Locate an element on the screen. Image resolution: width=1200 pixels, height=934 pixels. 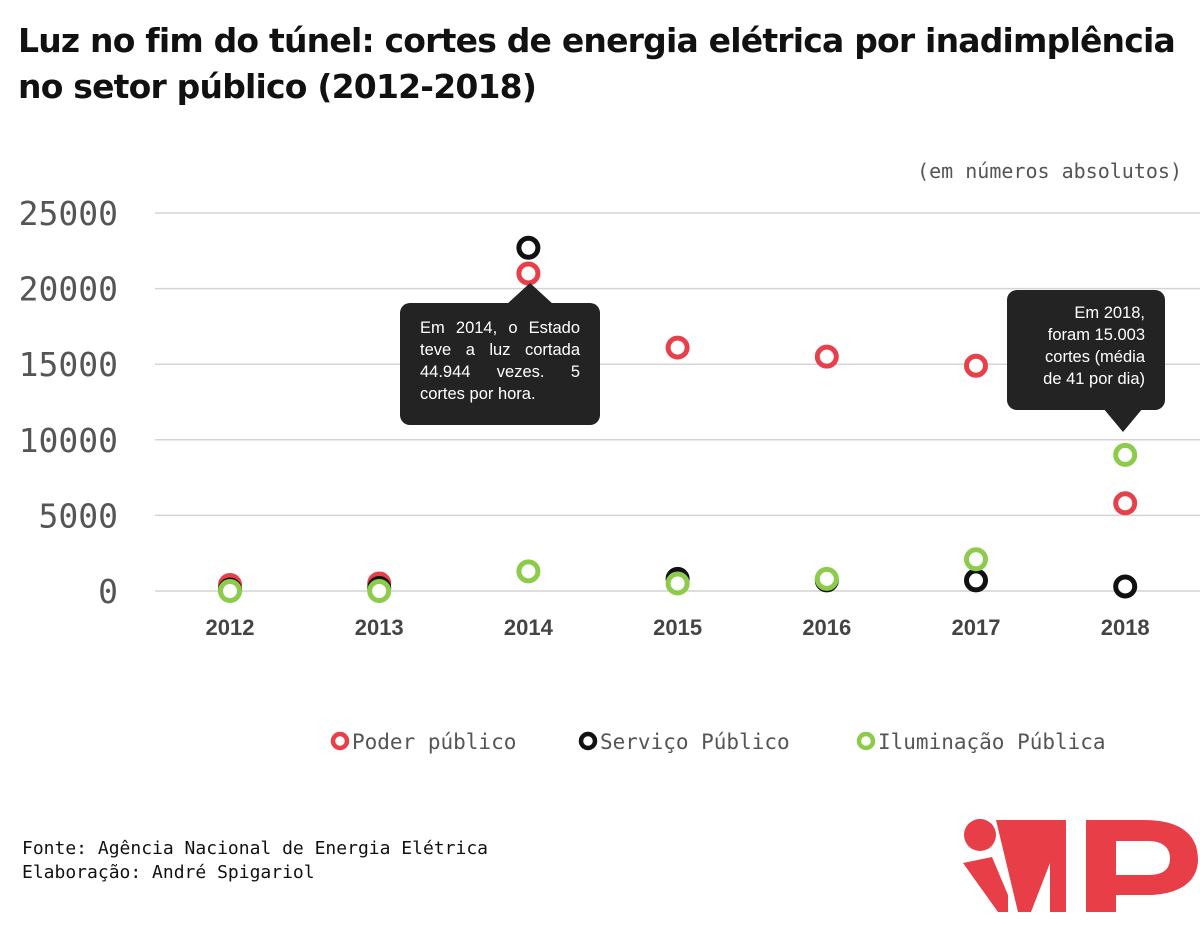
x-axis-ticks: 2012 2013 2014 2015 2016 2017 2018 is located at coordinates (678, 627).